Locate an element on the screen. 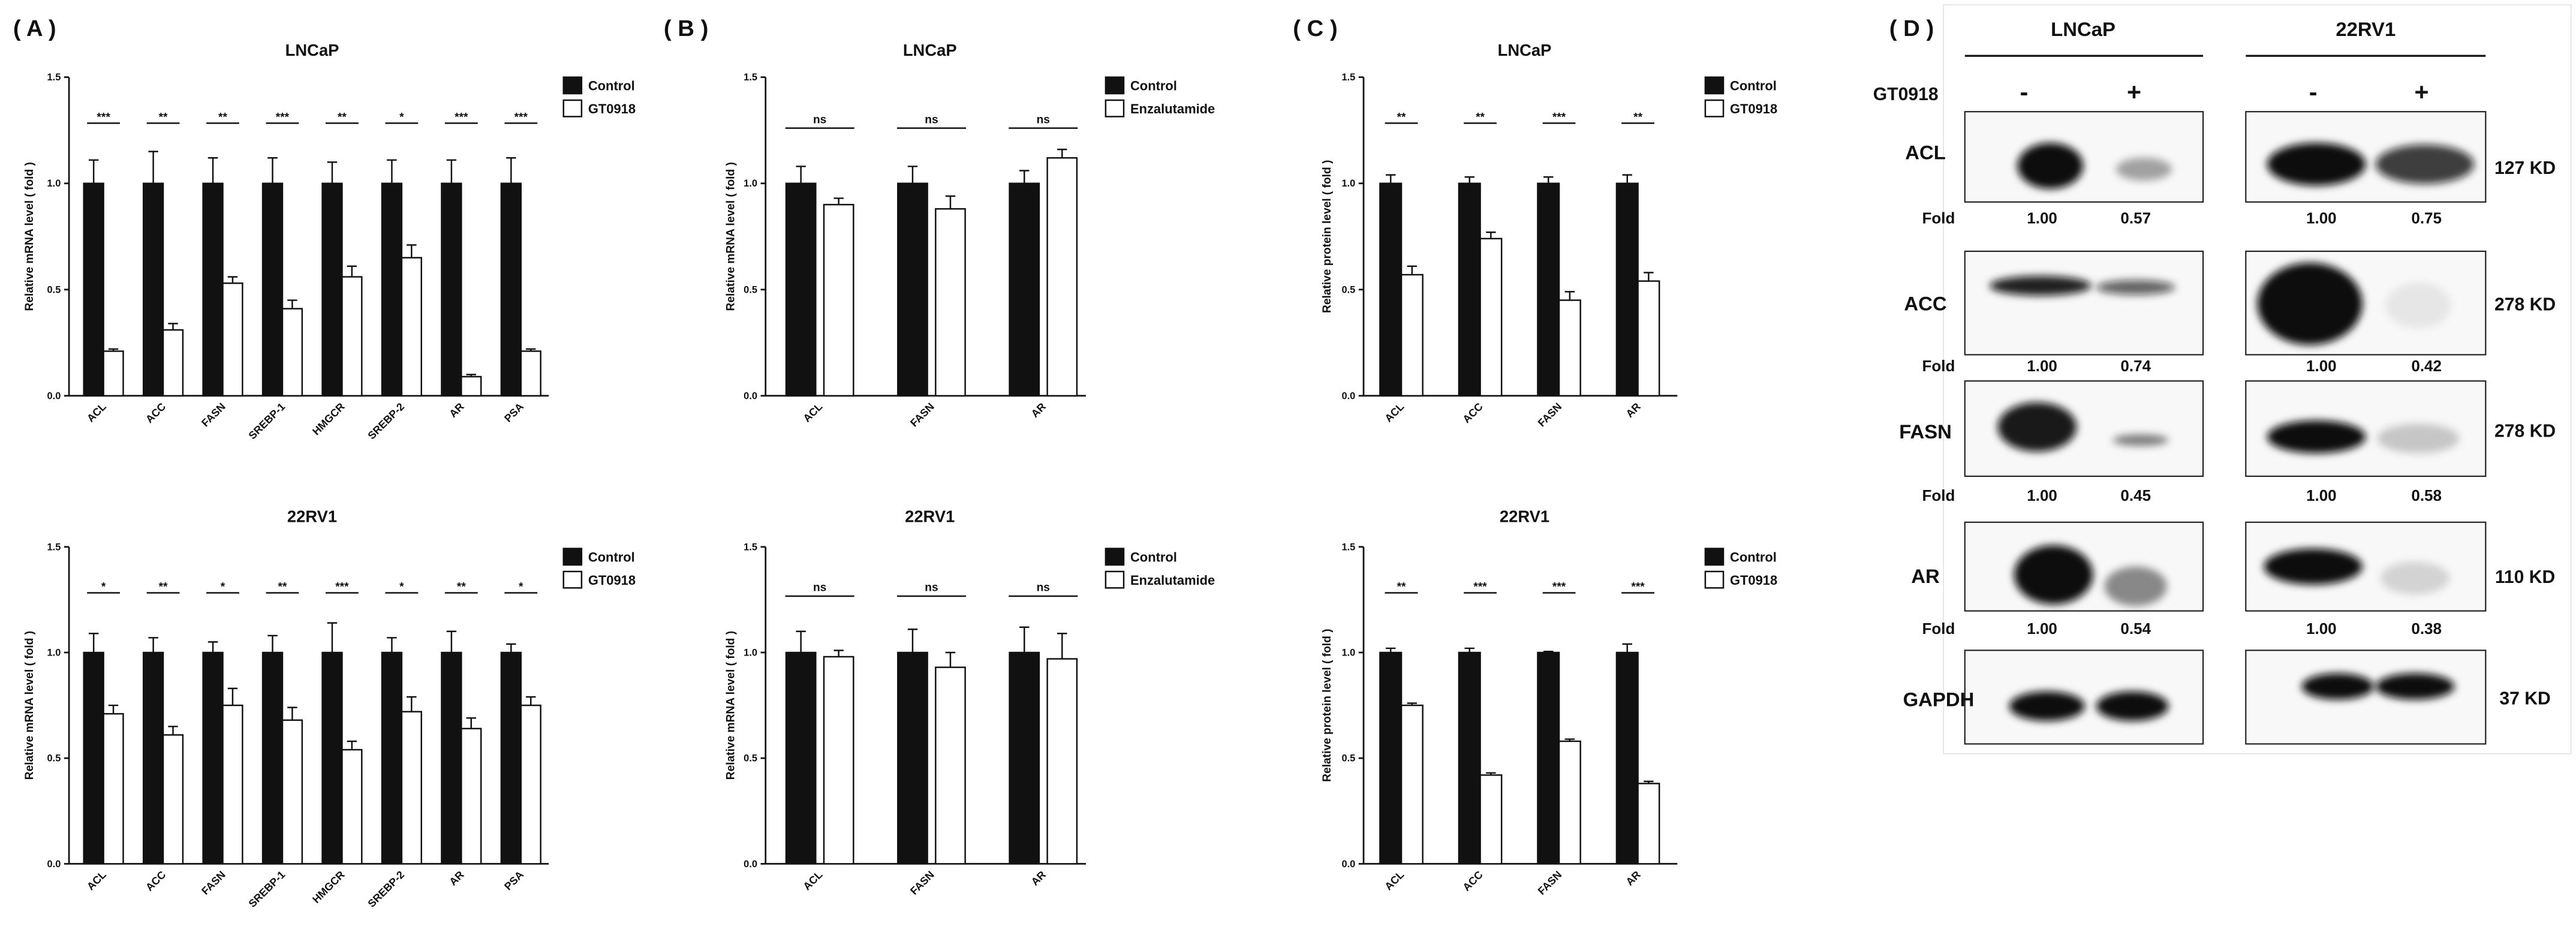 This screenshot has height=941, width=2576. panel-label-b: ( B ) is located at coordinates (686, 28).